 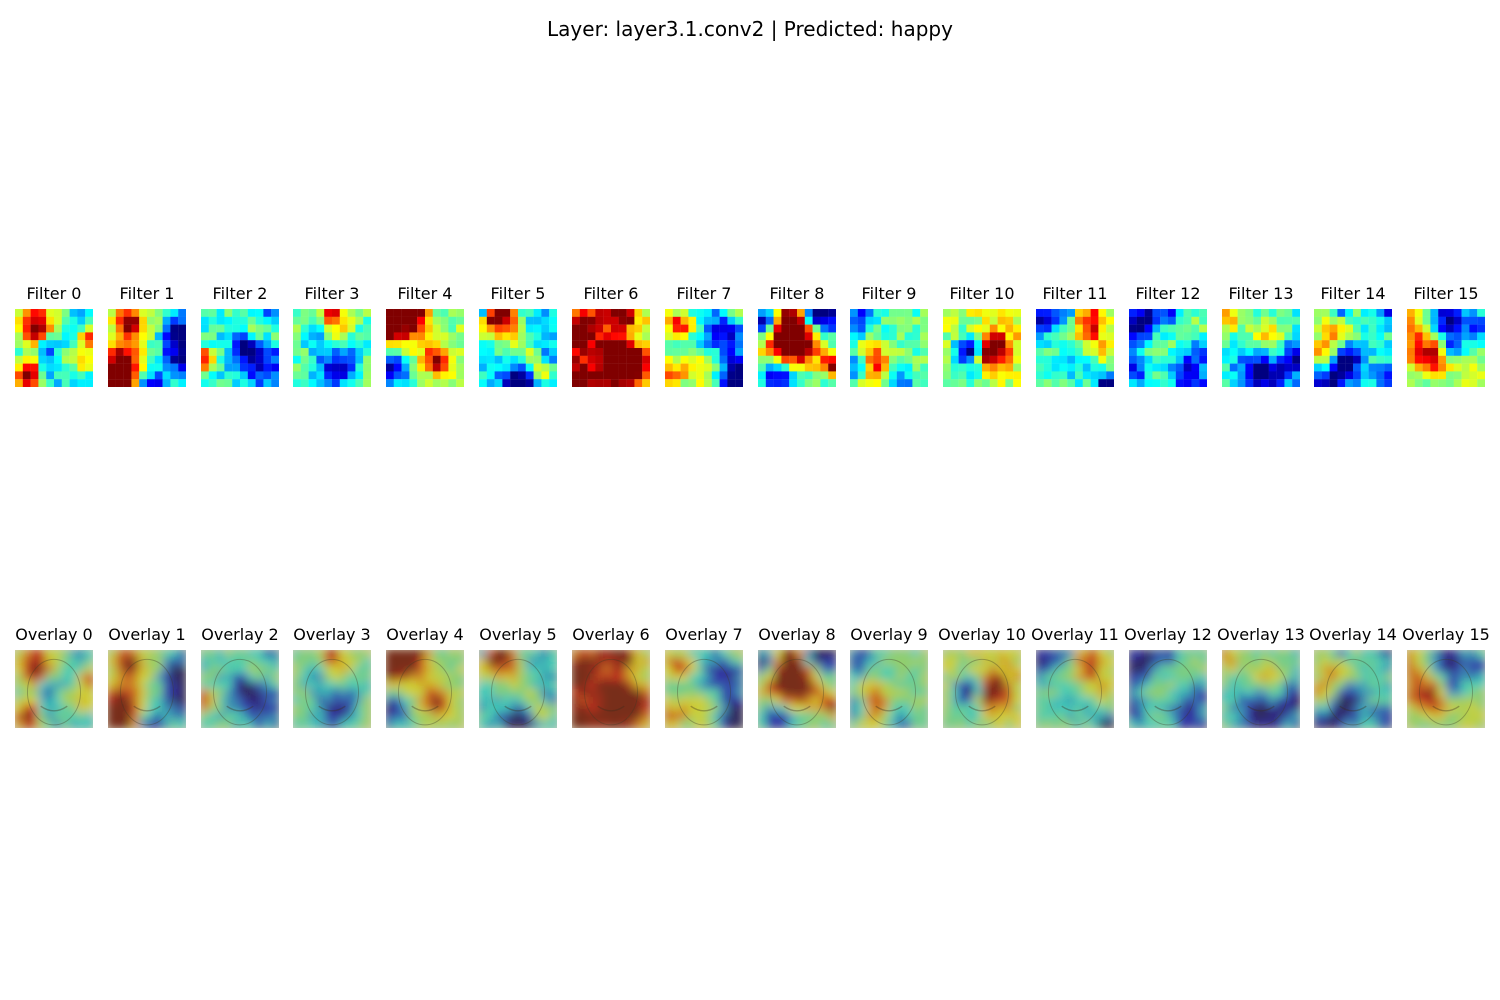 I want to click on overlay-title: Overlay 7, so click(x=704, y=634).